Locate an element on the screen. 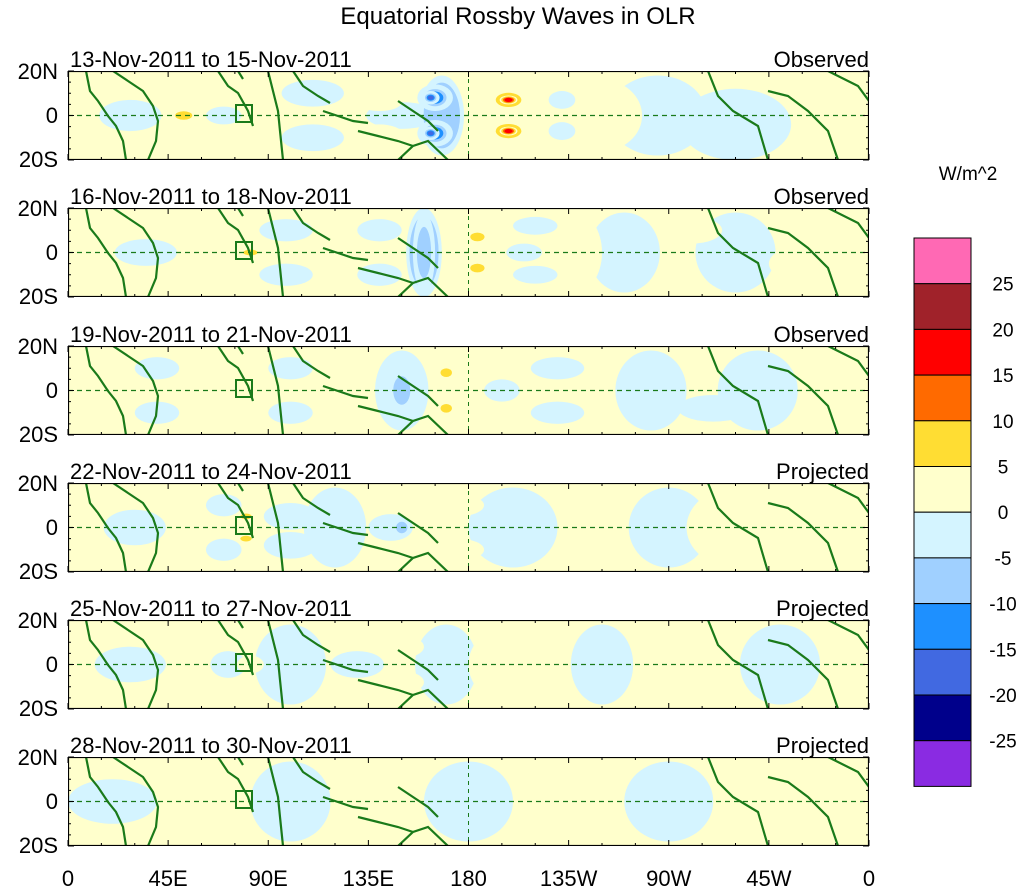 The image size is (1021, 890). x-tick-label: 135E is located at coordinates (368, 878).